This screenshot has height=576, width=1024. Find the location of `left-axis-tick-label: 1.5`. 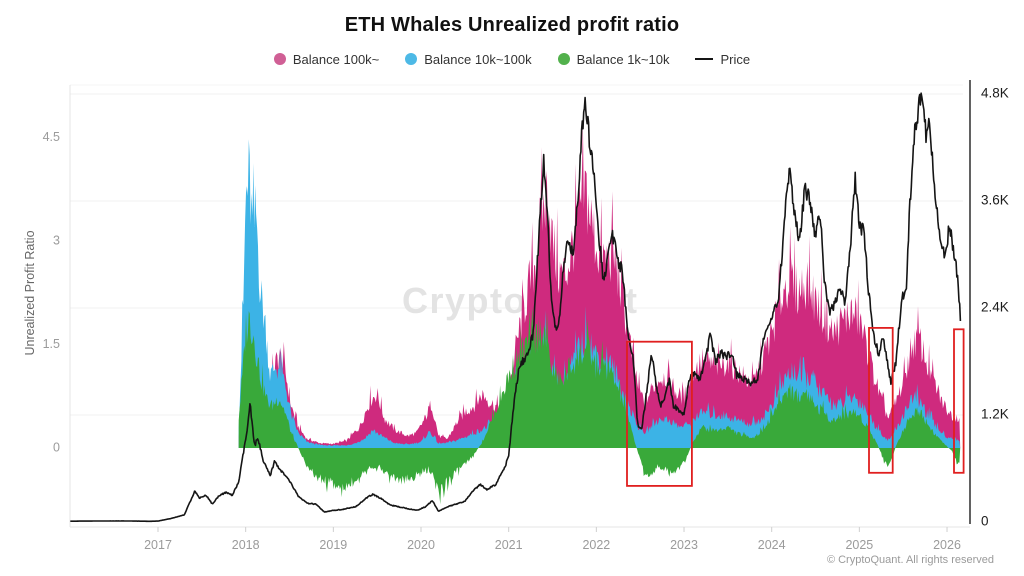

left-axis-tick-label: 1.5 is located at coordinates (51, 344).